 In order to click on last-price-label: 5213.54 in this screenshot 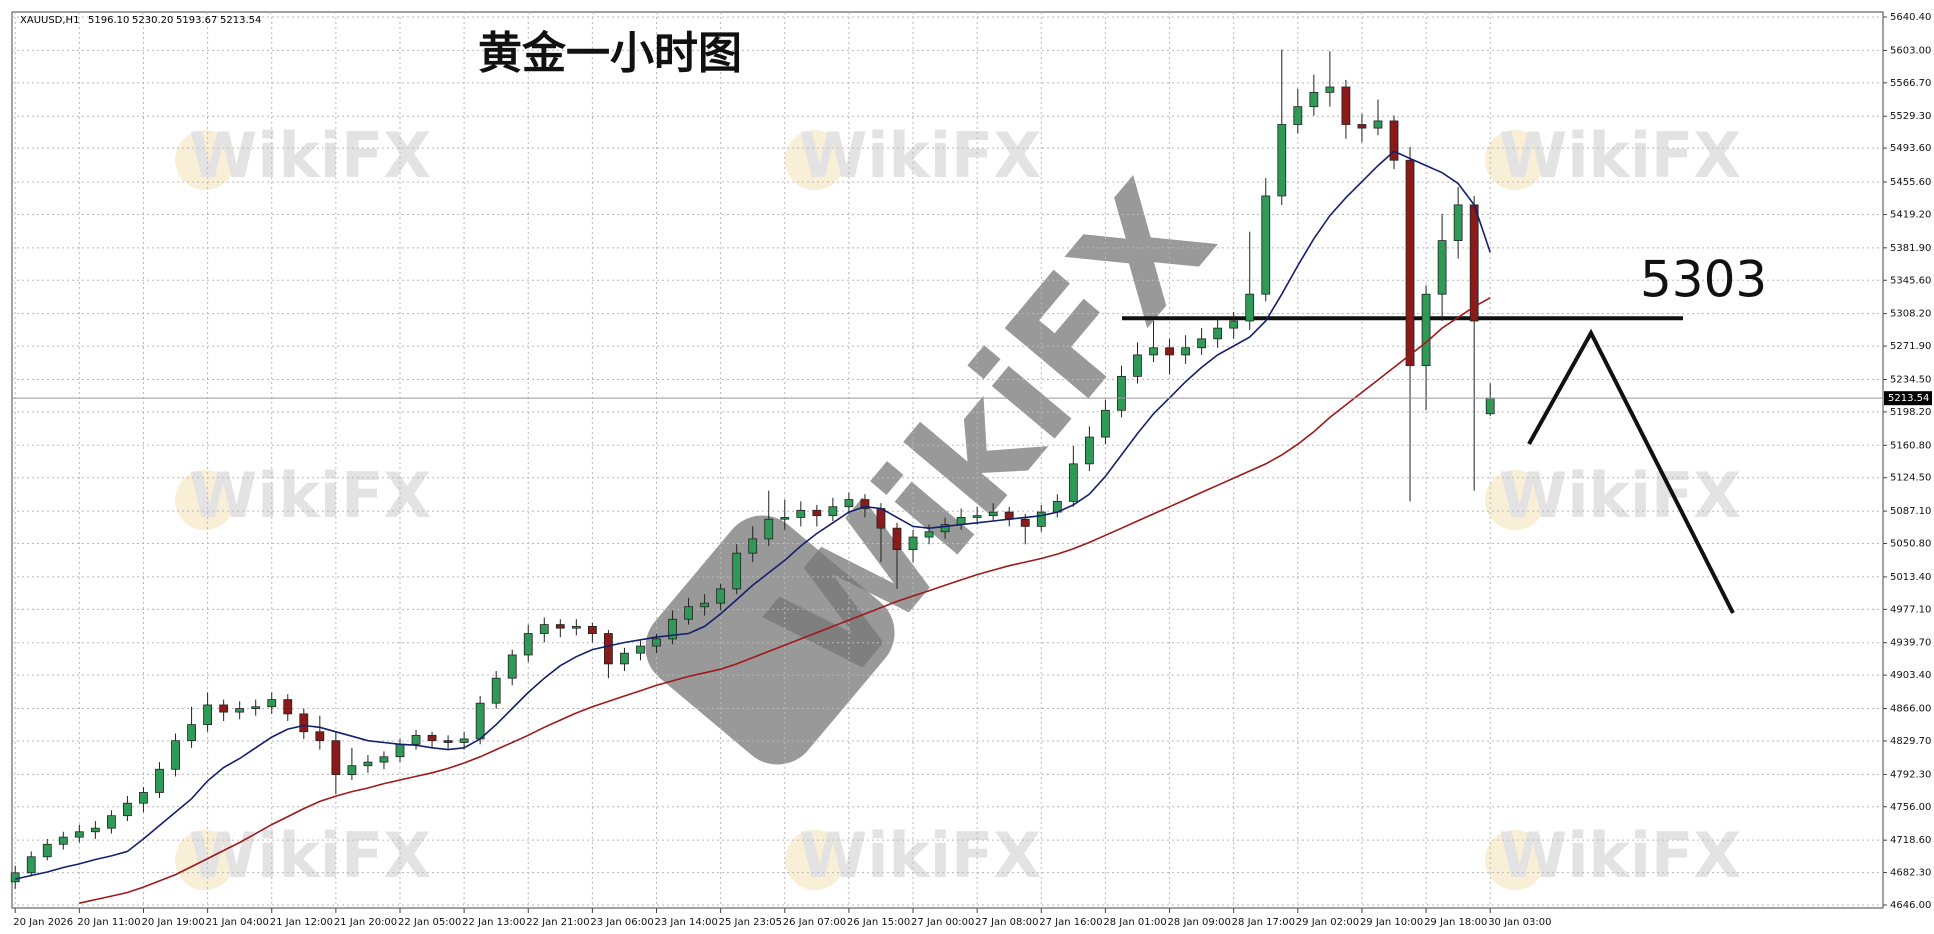, I will do `click(1908, 398)`.